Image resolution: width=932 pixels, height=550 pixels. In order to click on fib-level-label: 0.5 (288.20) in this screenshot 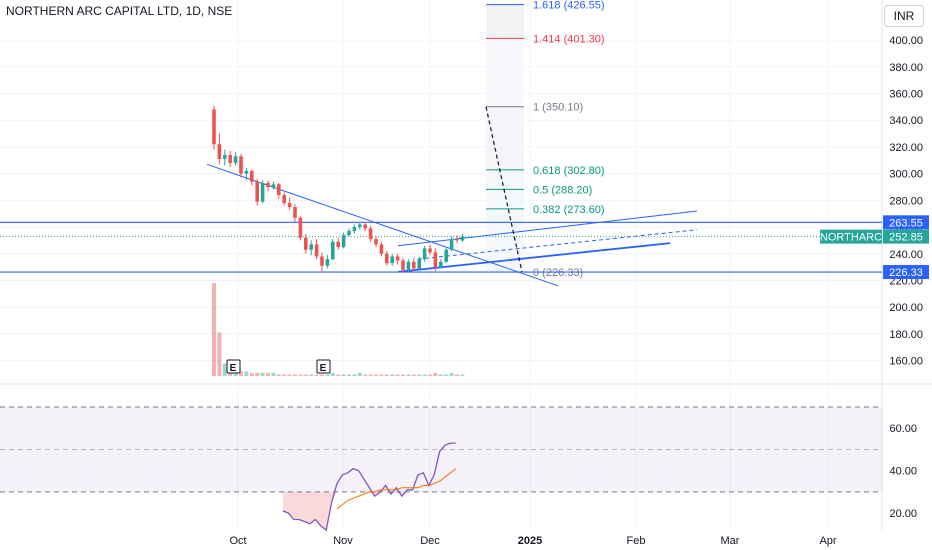, I will do `click(562, 190)`.